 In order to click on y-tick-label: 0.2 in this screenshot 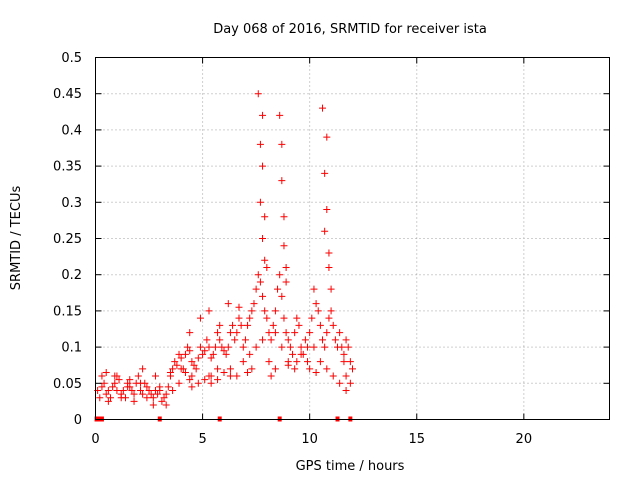, I will do `click(71, 275)`.